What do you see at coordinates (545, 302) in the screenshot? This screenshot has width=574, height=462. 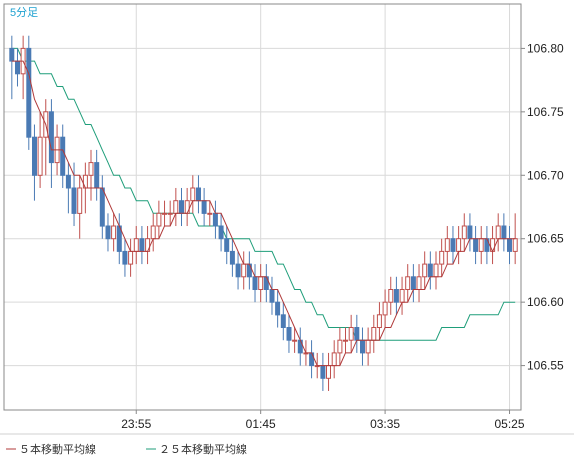 I see `y-tick-label: 106.60` at bounding box center [545, 302].